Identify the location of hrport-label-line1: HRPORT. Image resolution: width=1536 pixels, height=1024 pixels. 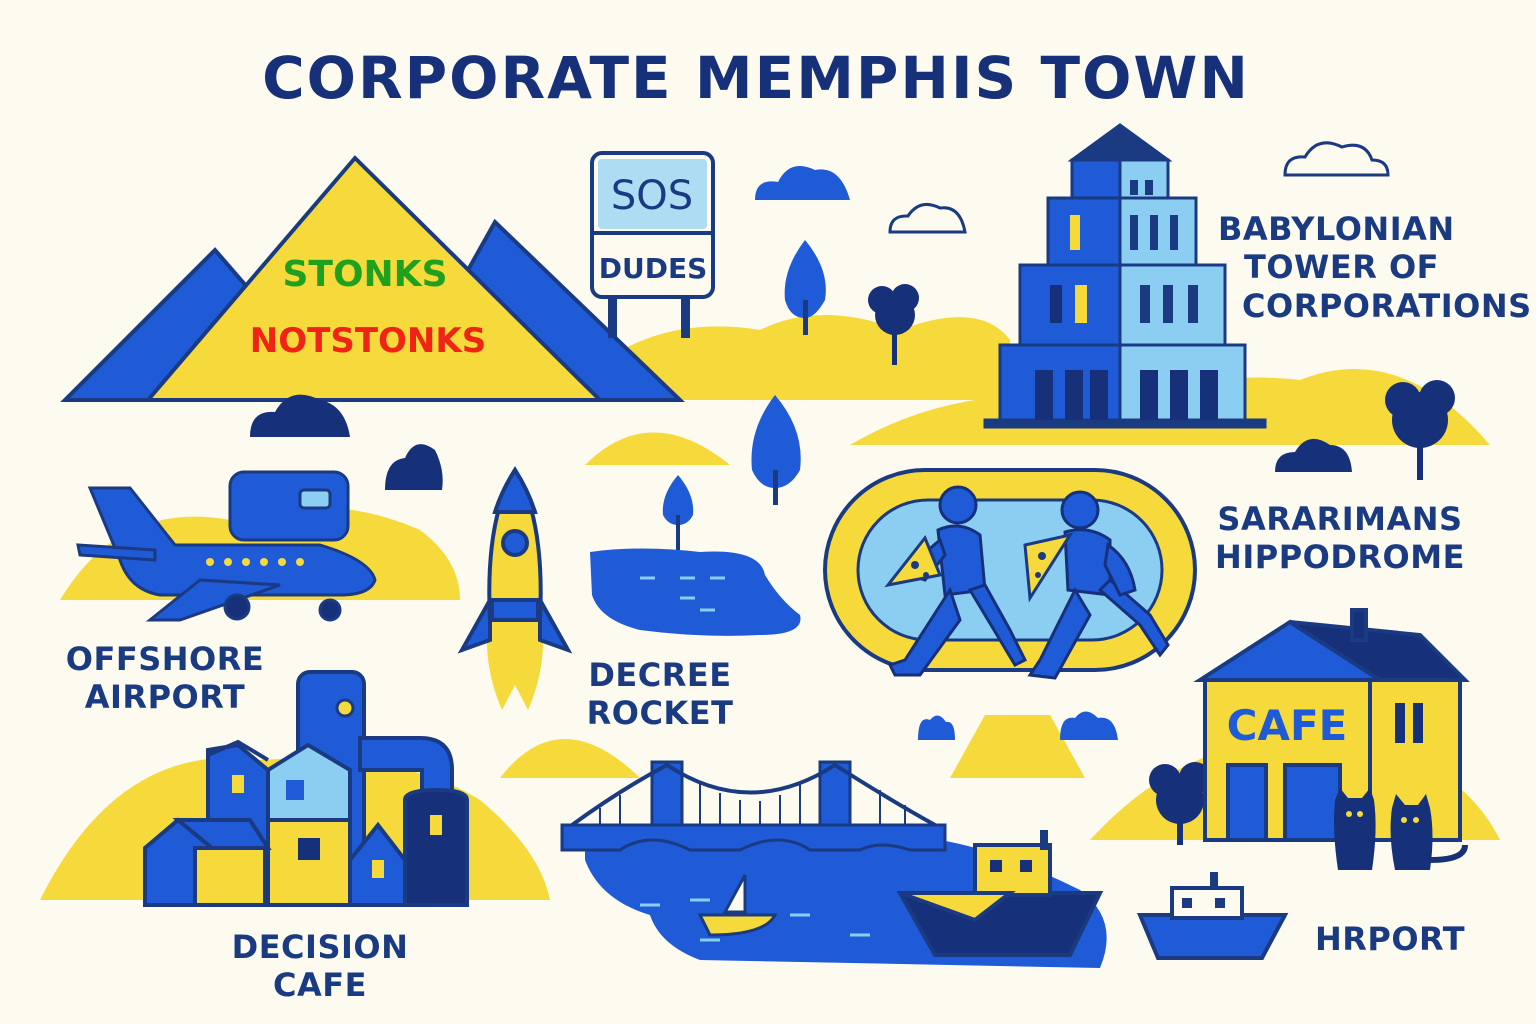
(1390, 939).